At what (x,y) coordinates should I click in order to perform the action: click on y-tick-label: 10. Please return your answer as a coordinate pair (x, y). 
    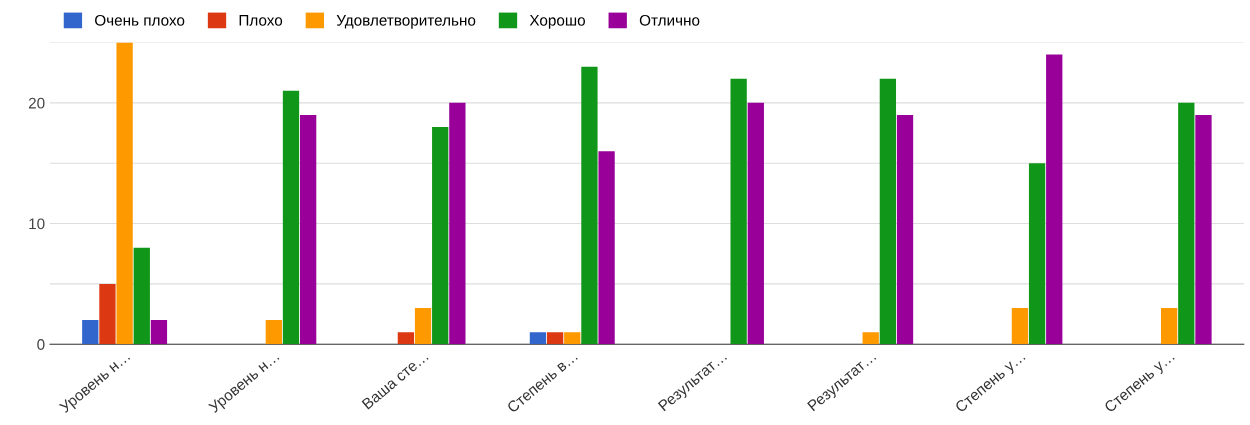
    Looking at the image, I should click on (37, 224).